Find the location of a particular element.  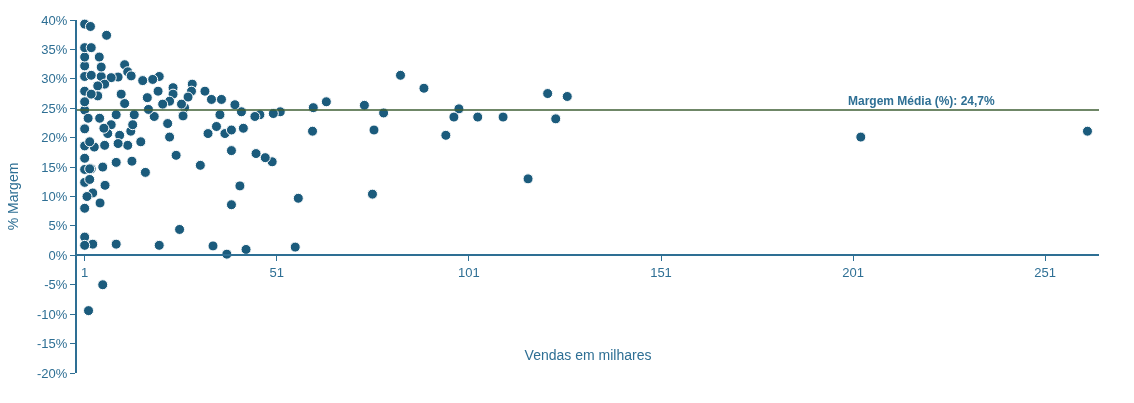

y-tick-label: -10% is located at coordinates (52, 314).